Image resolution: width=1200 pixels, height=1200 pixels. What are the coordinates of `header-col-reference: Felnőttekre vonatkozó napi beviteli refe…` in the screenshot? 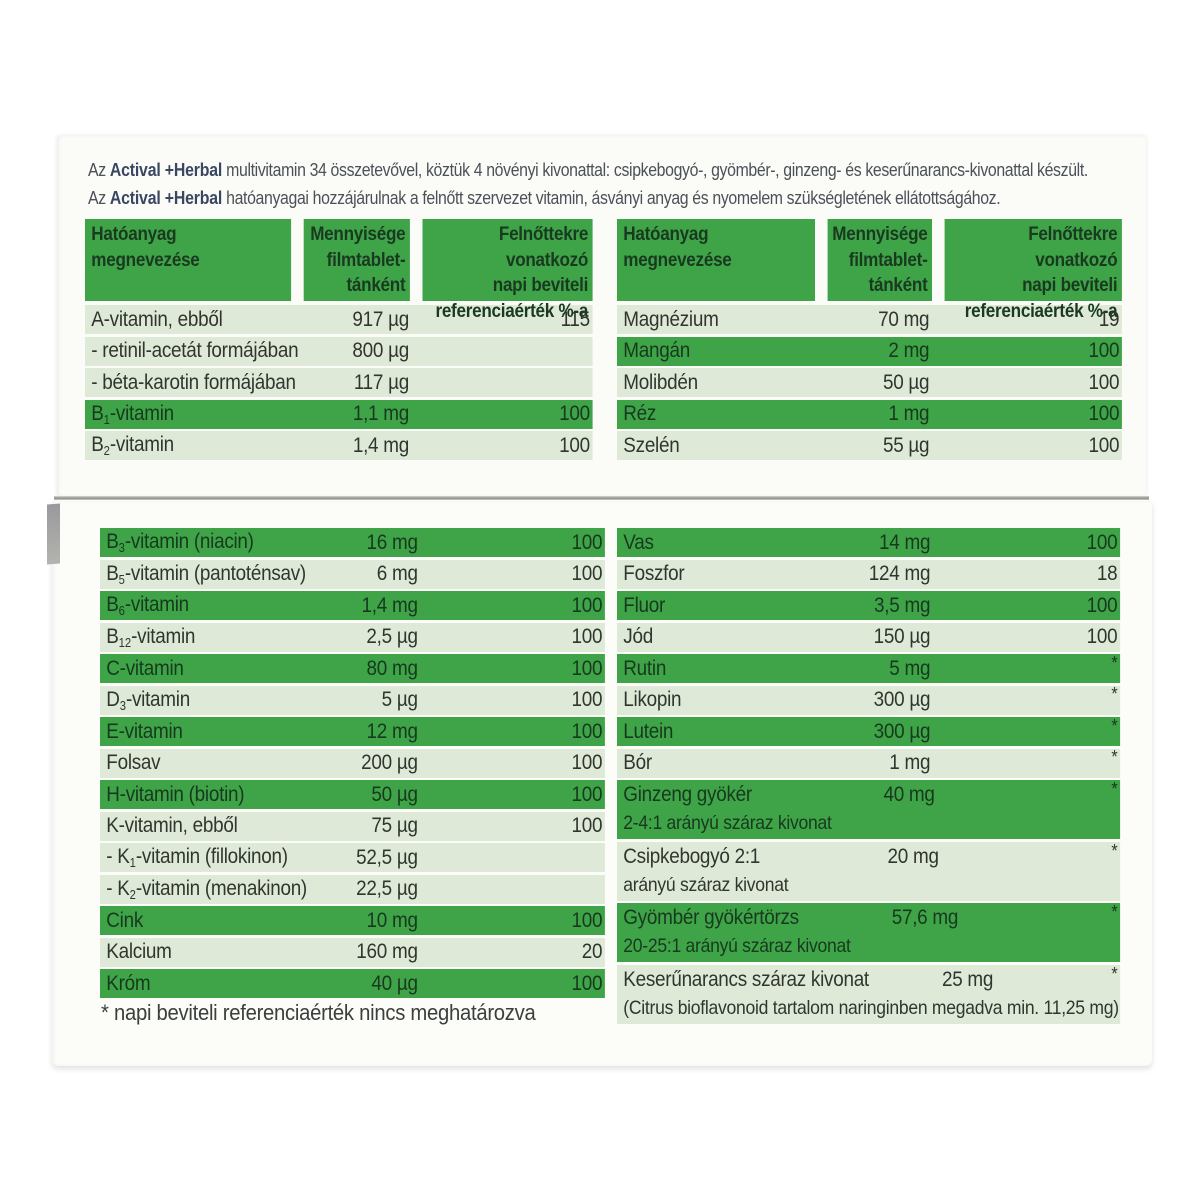 It's located at (1033, 270).